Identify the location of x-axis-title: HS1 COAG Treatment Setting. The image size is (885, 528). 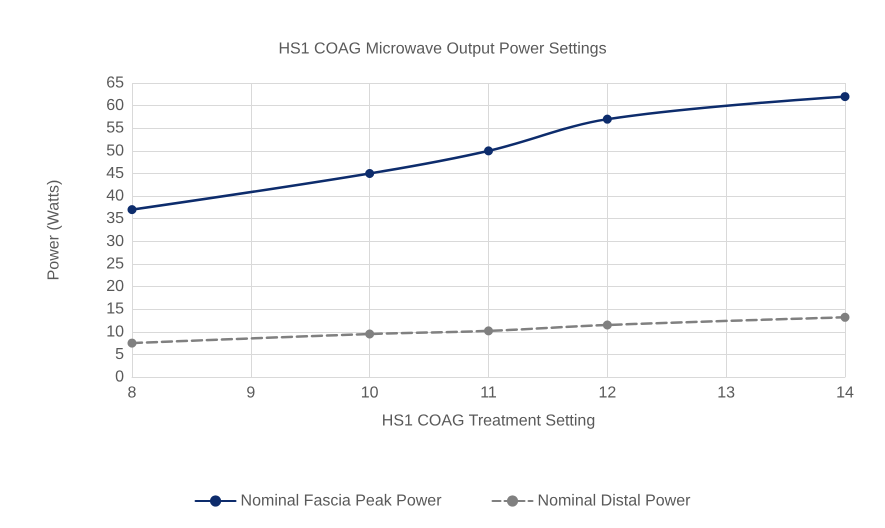
(489, 421).